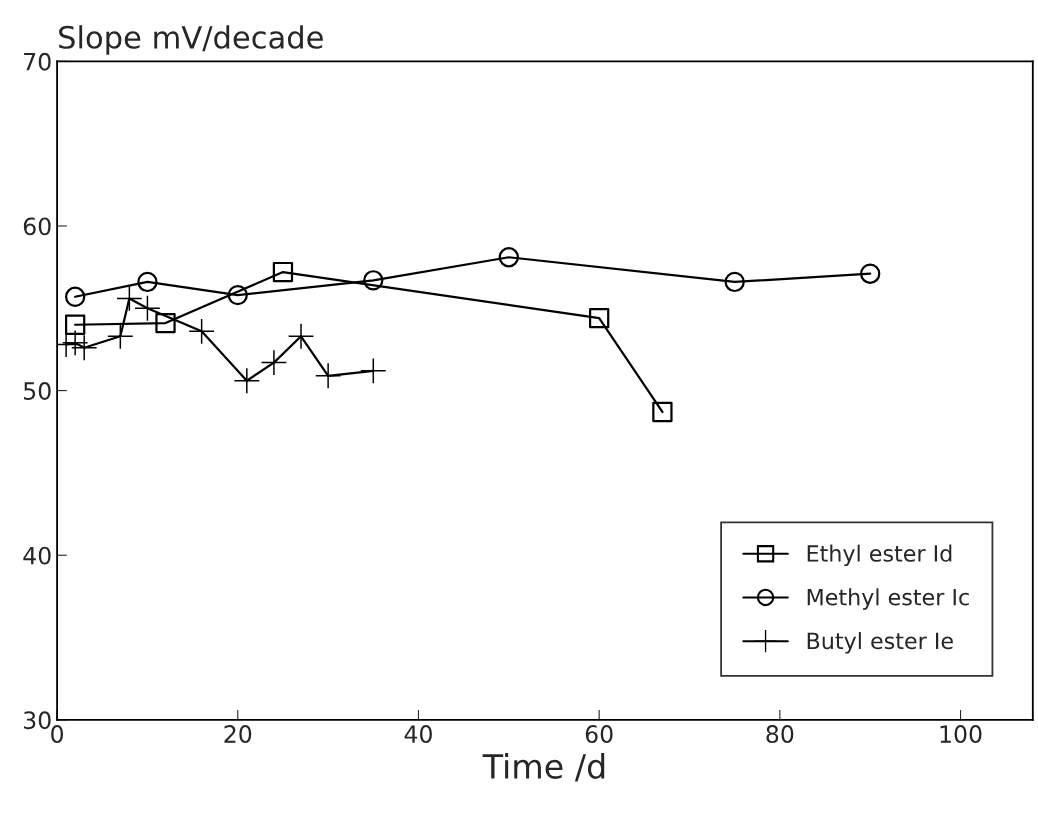 The image size is (1038, 818). I want to click on x-tick-label: 20, so click(238, 734).